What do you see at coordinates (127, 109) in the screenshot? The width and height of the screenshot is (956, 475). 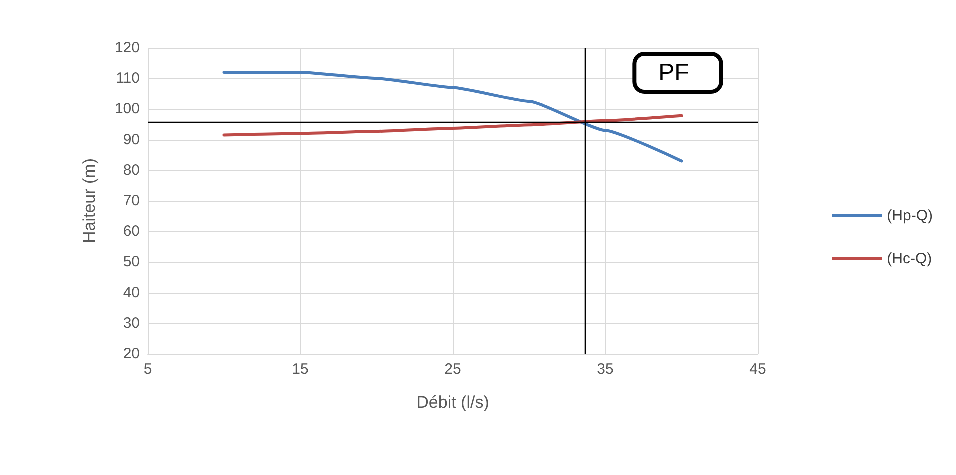 I see `y-tick-label: 100` at bounding box center [127, 109].